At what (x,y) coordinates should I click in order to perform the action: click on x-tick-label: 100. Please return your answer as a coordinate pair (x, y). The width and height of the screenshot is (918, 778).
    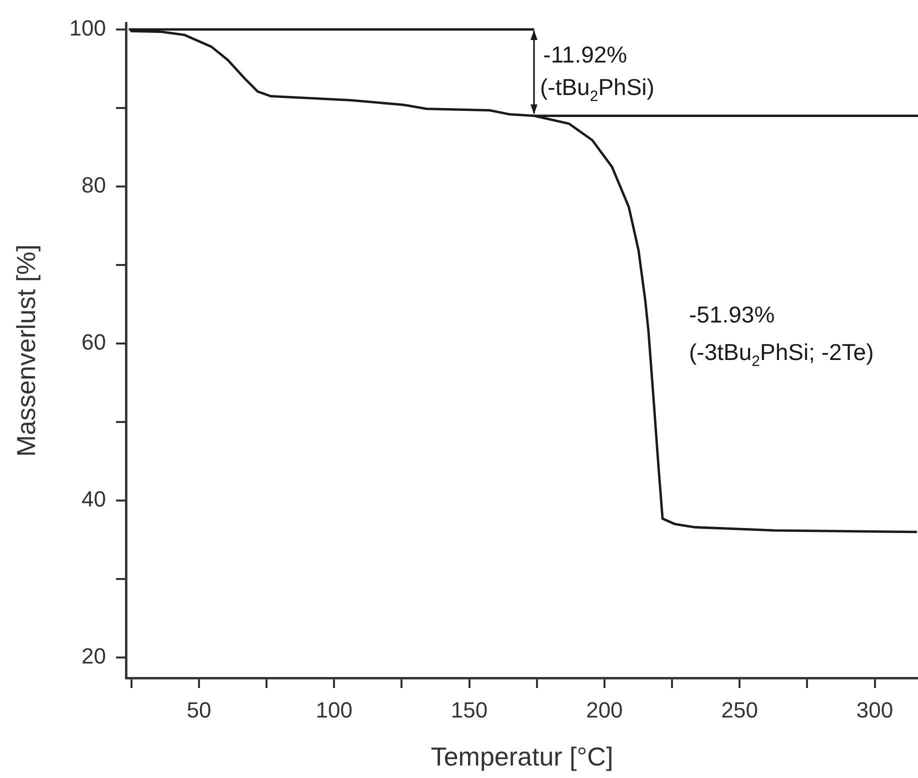
    Looking at the image, I should click on (334, 709).